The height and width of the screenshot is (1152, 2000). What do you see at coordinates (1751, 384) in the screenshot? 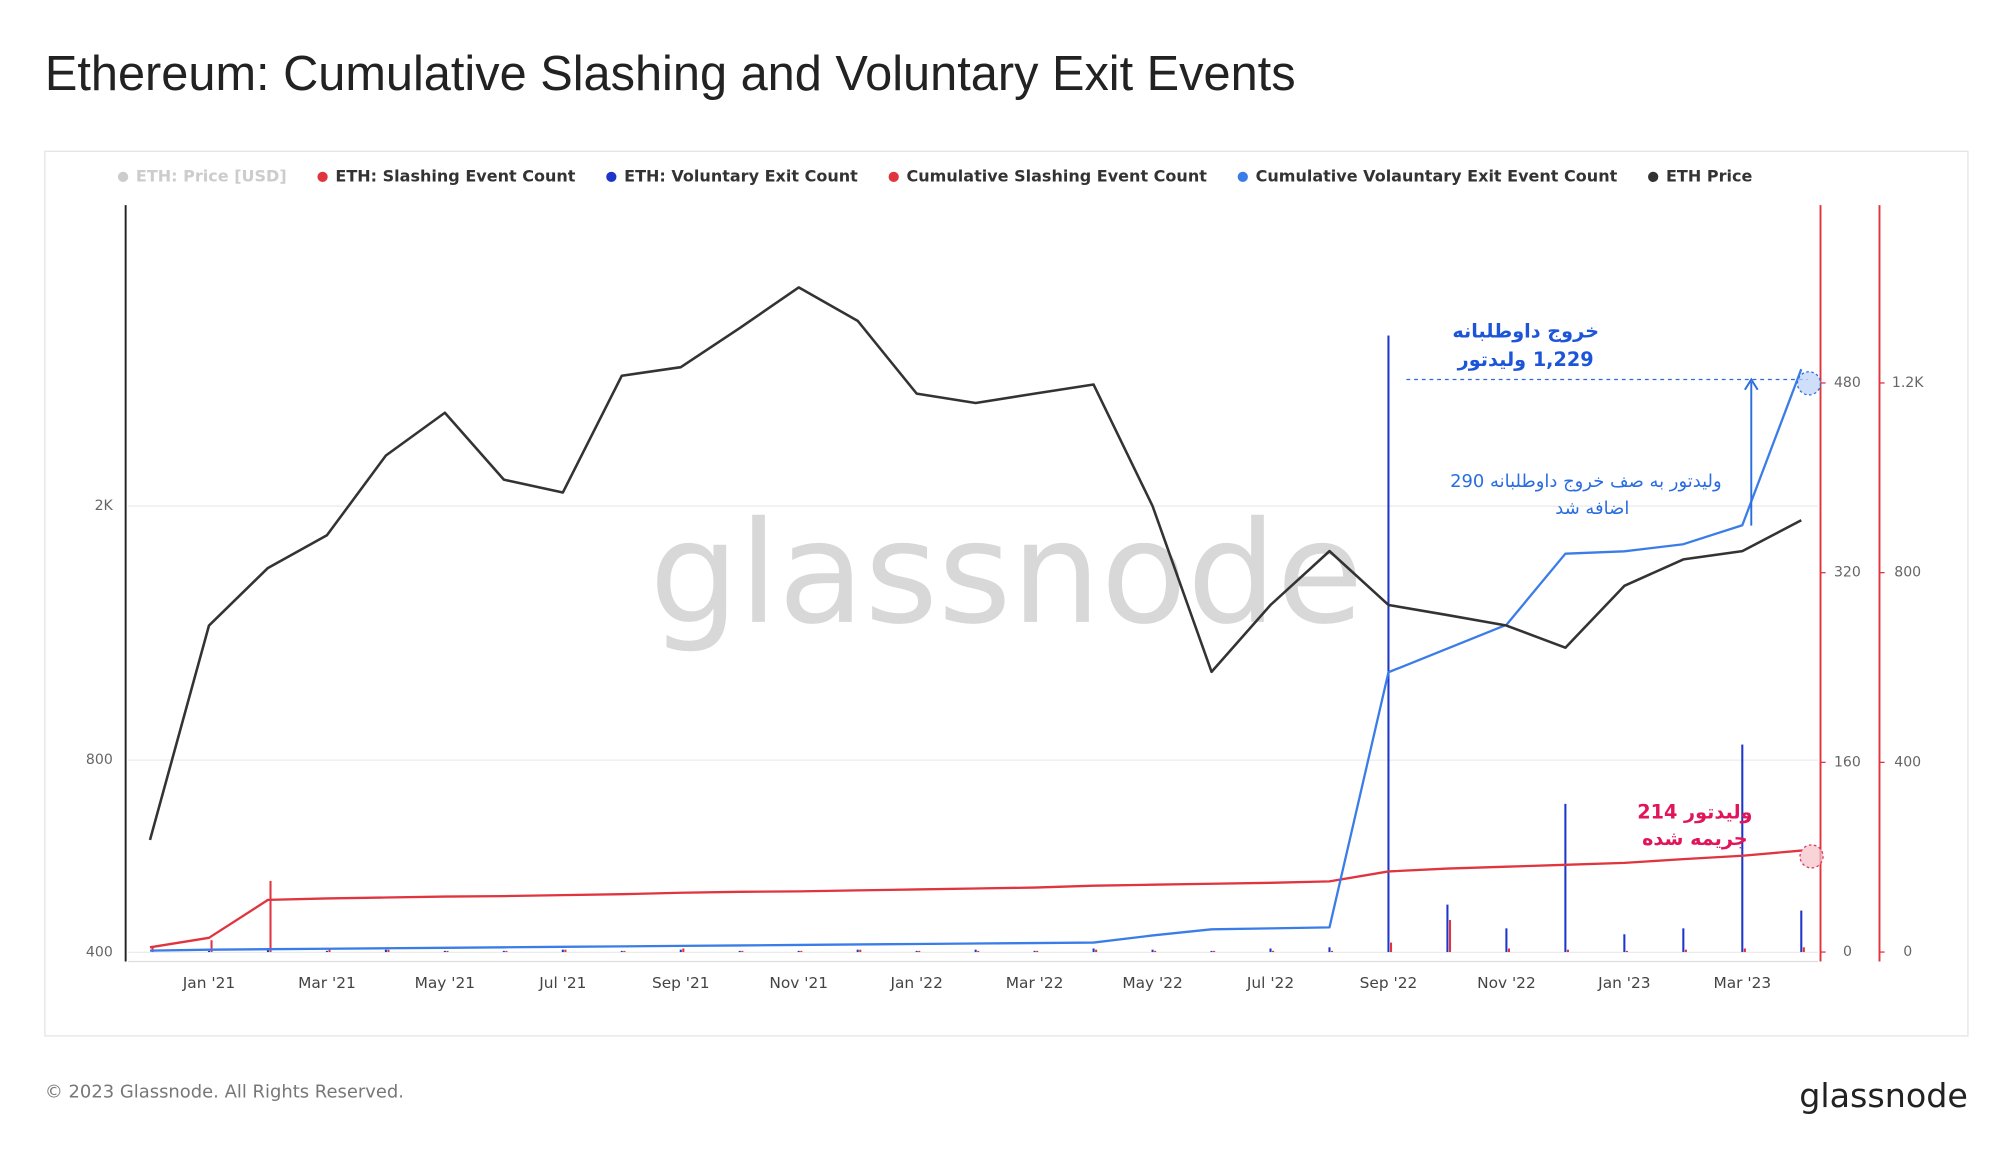
I see `arrow-head` at bounding box center [1751, 384].